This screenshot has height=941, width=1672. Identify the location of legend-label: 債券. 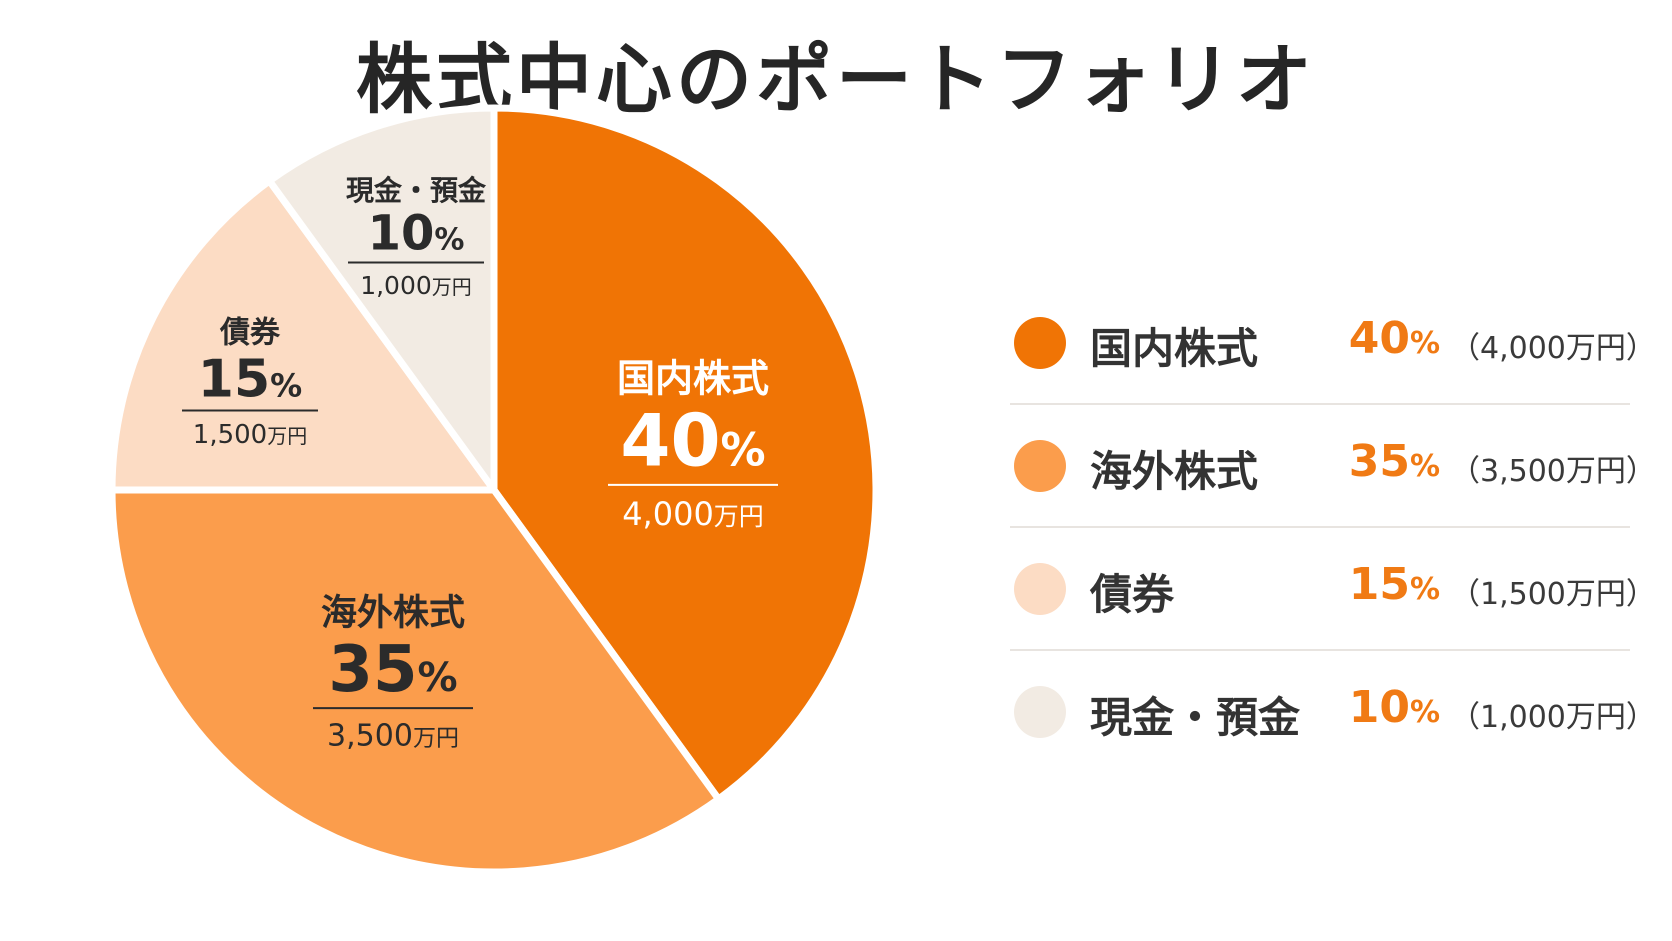
(1132, 594).